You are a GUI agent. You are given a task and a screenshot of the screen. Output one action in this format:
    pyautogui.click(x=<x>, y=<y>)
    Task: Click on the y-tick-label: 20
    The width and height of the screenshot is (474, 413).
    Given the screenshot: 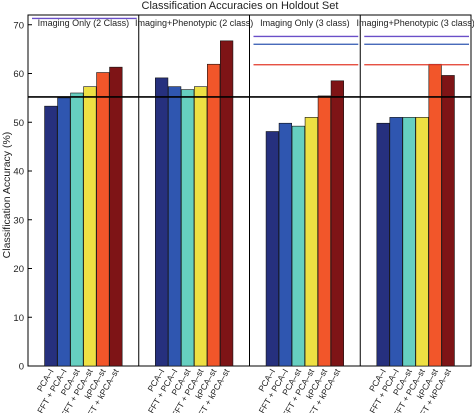 What is the action you would take?
    pyautogui.click(x=18, y=269)
    